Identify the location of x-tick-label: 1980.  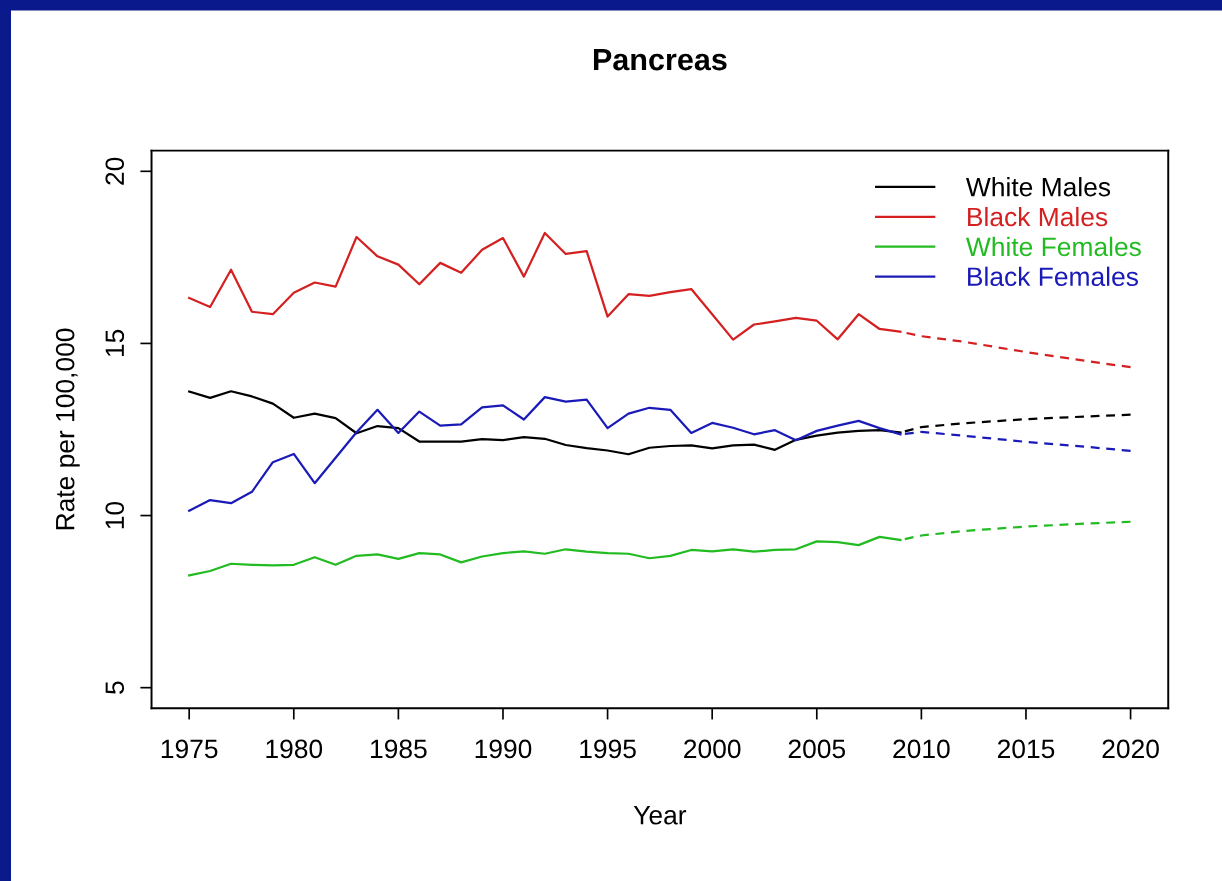
(294, 749).